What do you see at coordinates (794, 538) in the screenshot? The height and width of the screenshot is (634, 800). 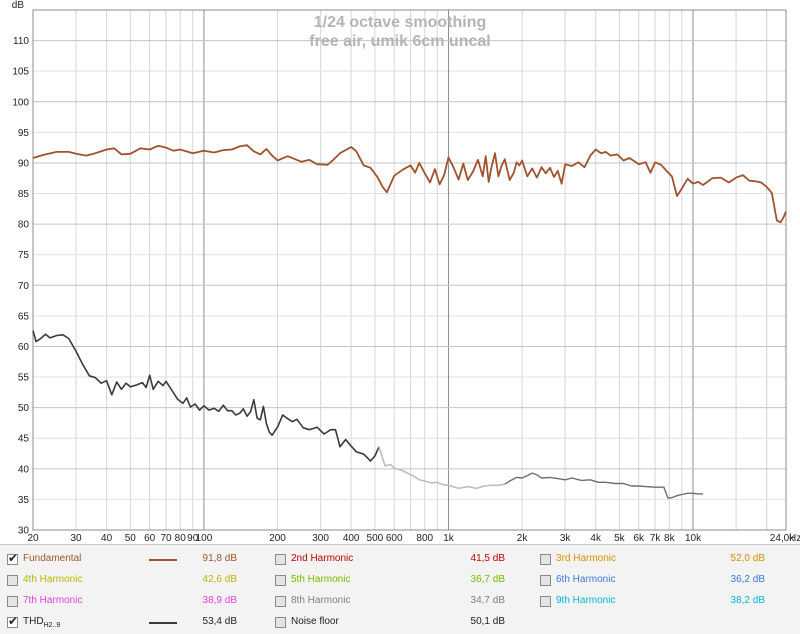 I see `x-axis-unit: Hz` at bounding box center [794, 538].